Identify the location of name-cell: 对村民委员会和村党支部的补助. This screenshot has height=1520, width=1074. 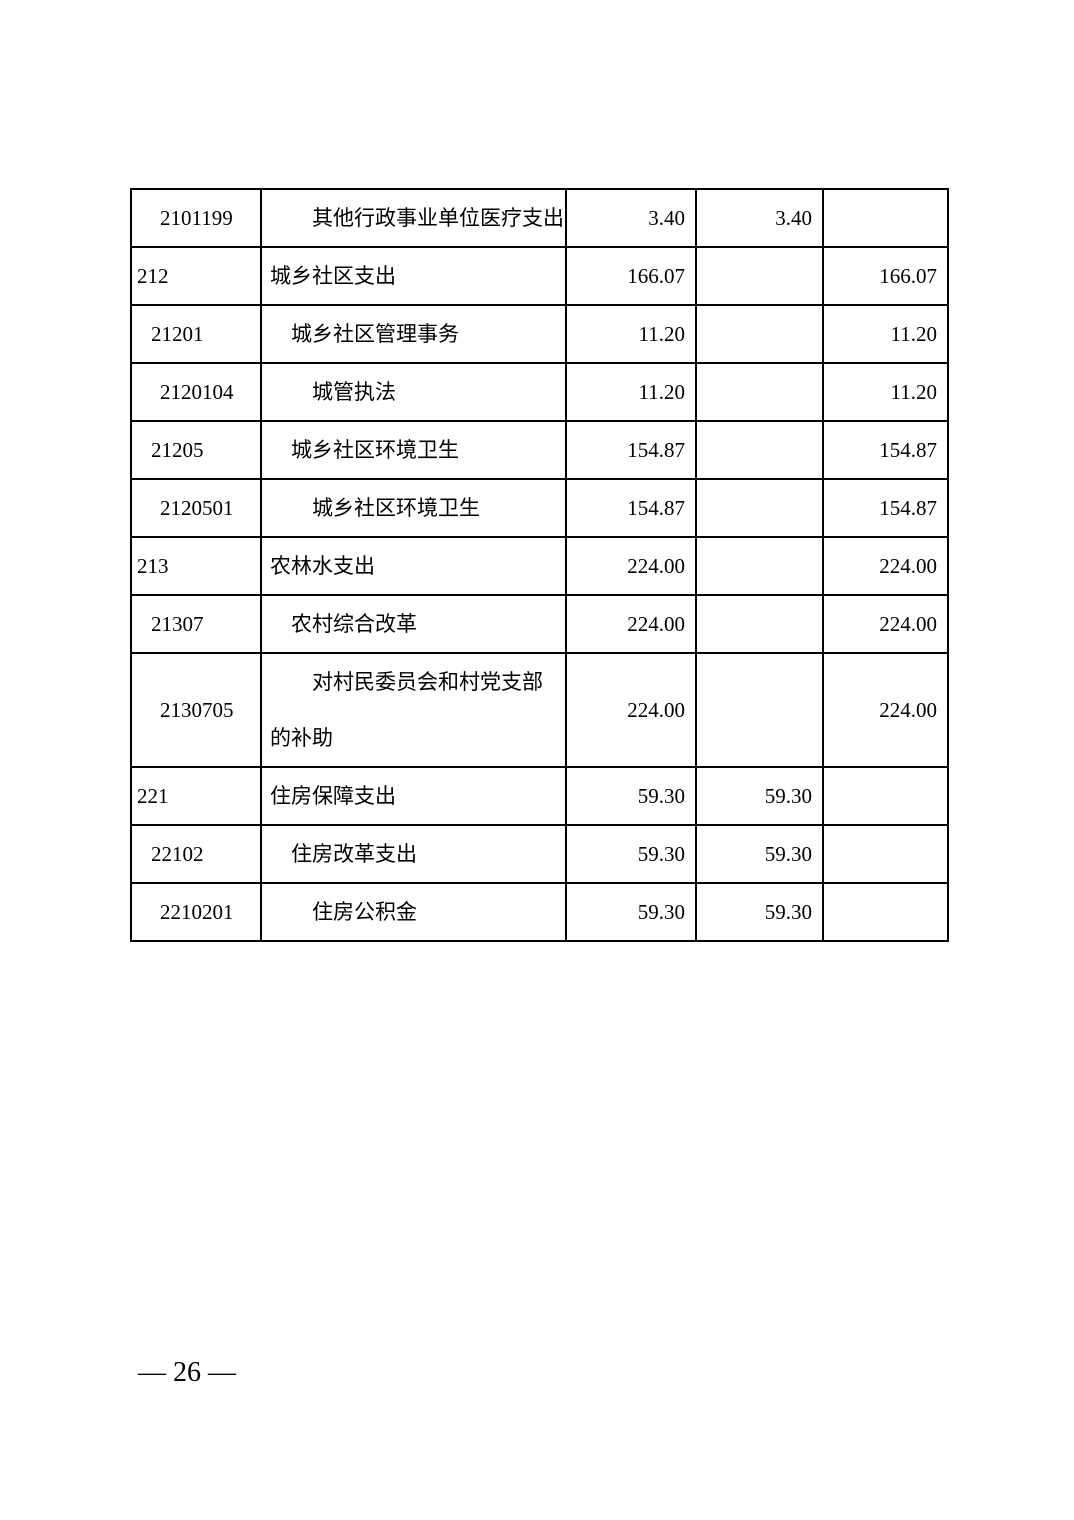
(413, 710).